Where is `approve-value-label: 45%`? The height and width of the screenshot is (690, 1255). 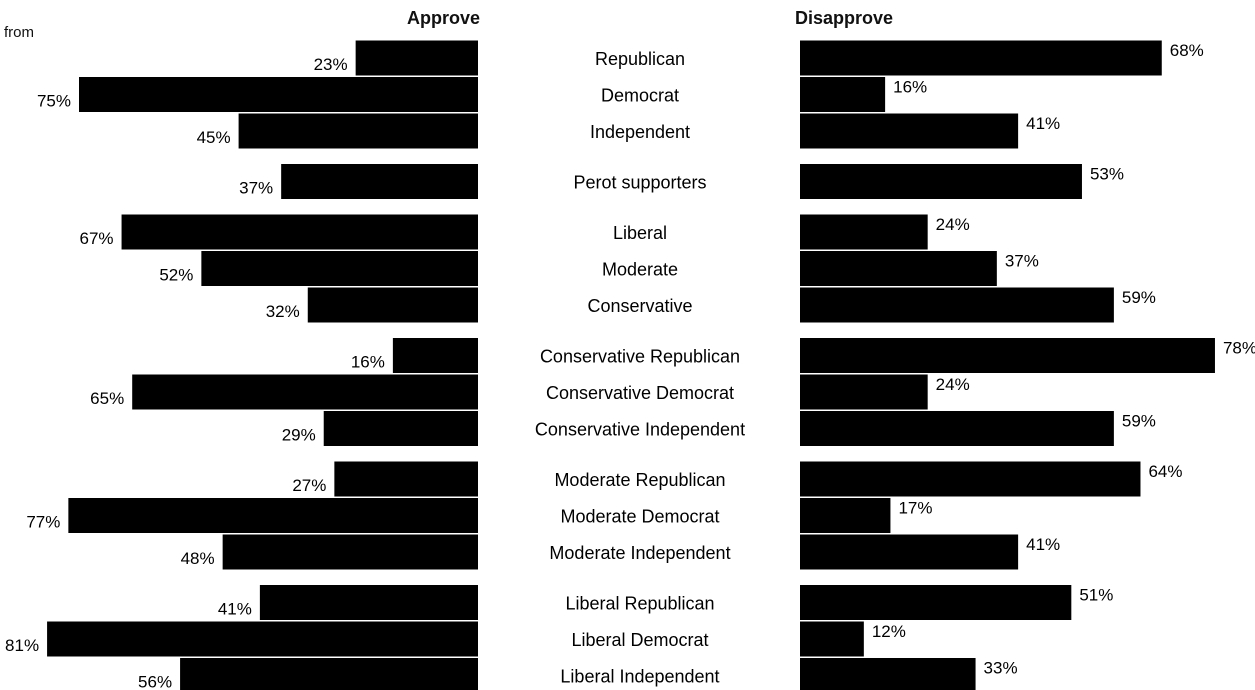
approve-value-label: 45% is located at coordinates (214, 137).